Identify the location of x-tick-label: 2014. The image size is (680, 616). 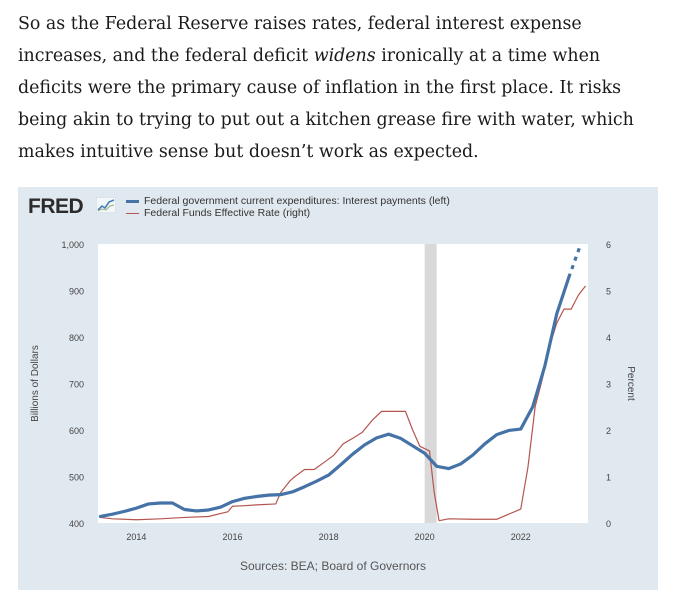
(136, 537).